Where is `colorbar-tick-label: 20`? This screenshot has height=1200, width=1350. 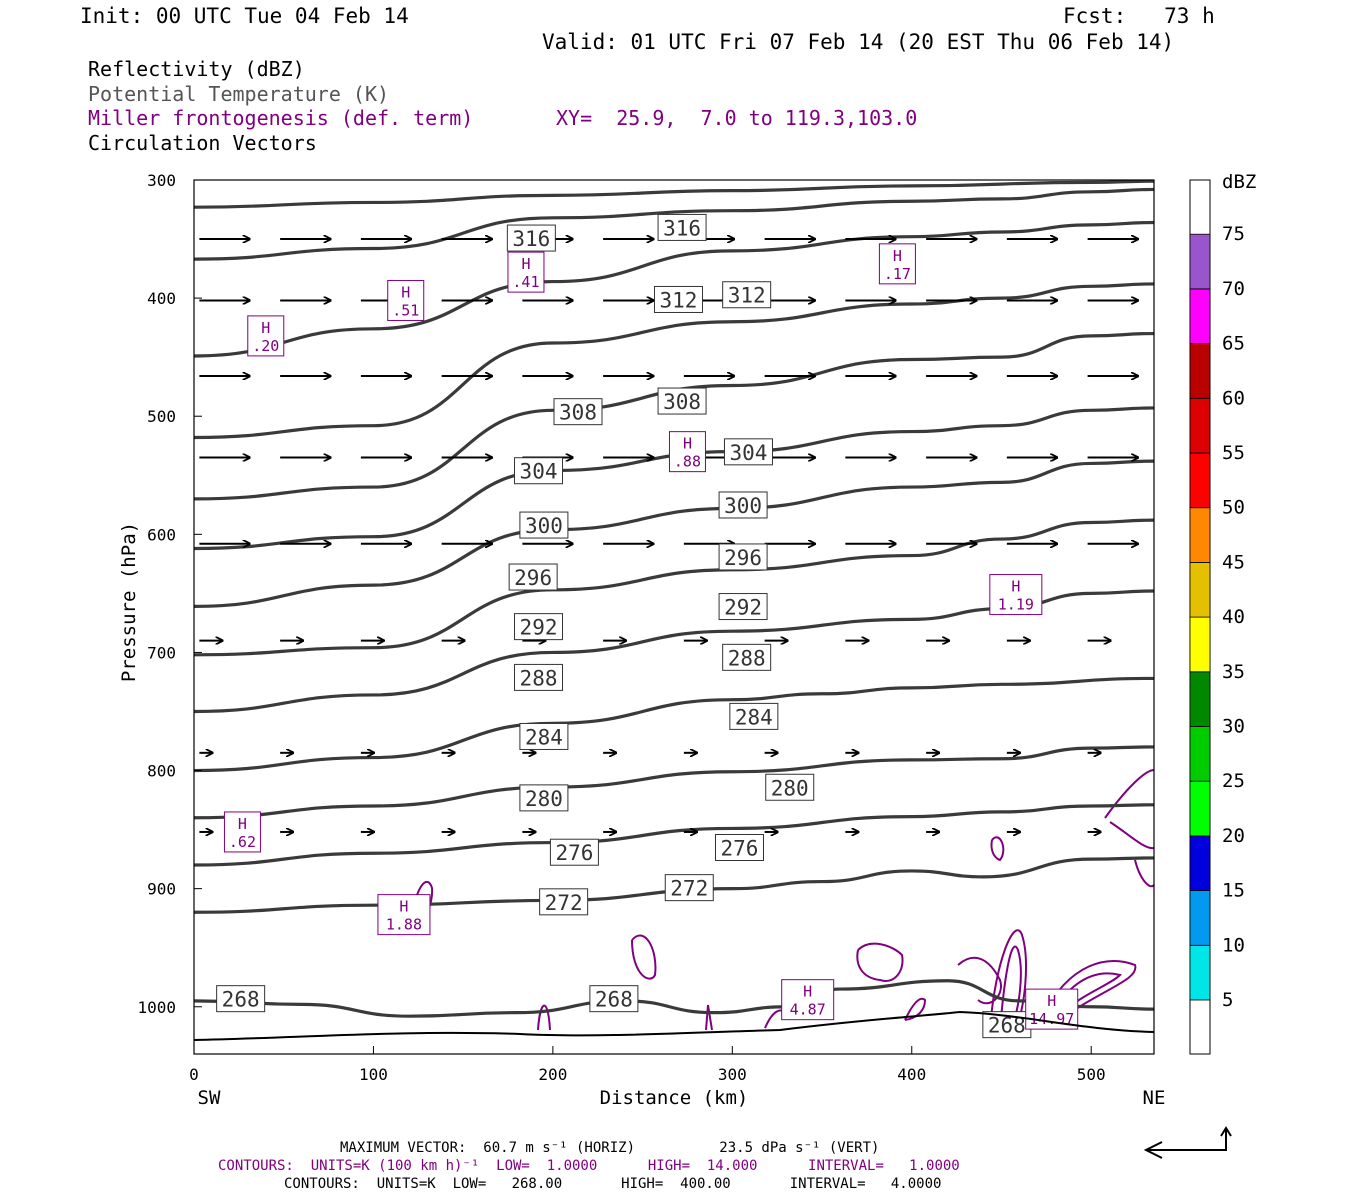 colorbar-tick-label: 20 is located at coordinates (1233, 836).